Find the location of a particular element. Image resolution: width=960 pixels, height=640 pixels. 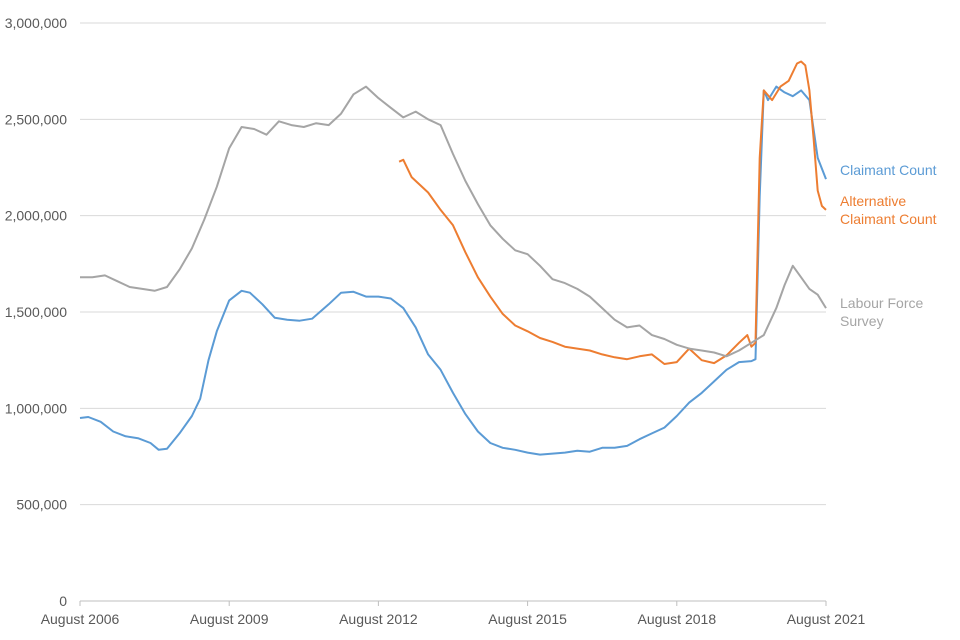

y-tick-label: 0 is located at coordinates (63, 601).